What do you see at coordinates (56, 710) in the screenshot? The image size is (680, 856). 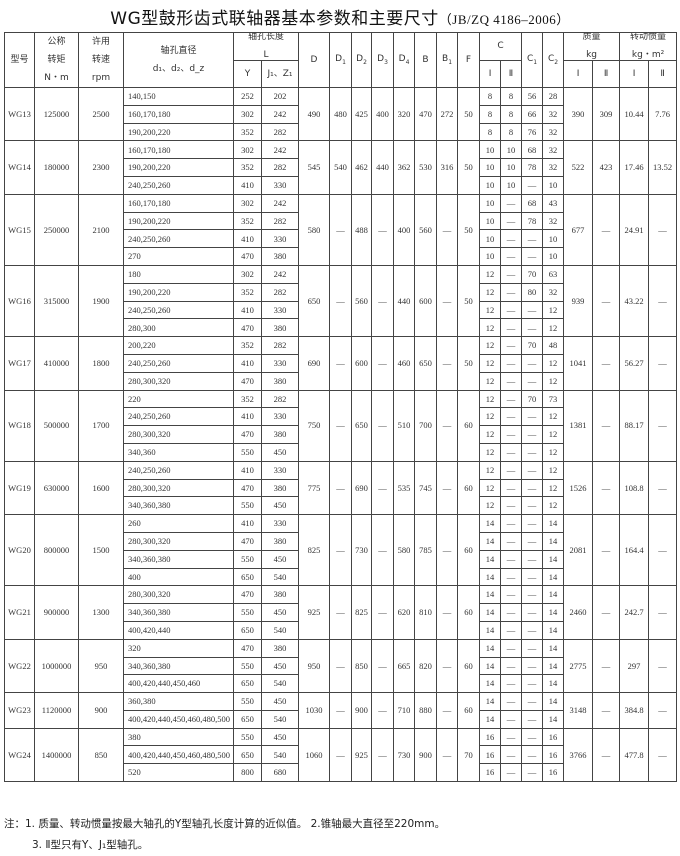 I see `torque-cell: 1120000` at bounding box center [56, 710].